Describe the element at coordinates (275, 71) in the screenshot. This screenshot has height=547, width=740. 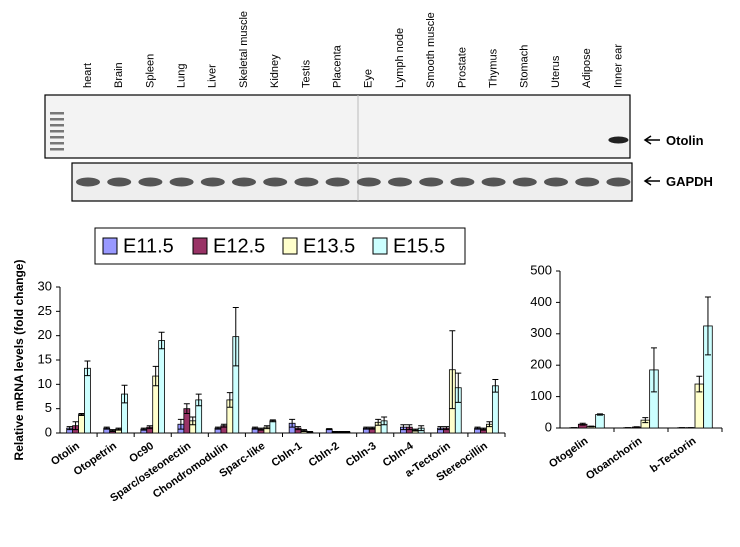
I see `lane-label: Kidney` at that location.